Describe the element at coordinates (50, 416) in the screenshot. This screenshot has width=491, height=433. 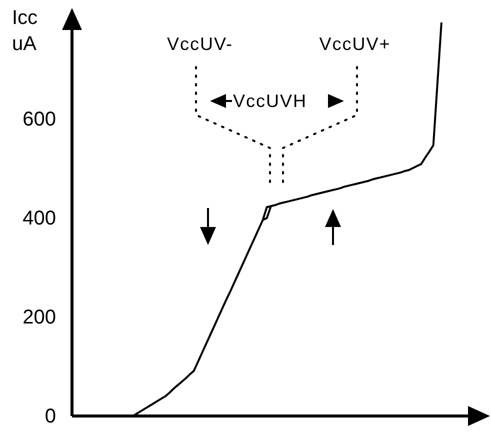
I see `y-tick-label: 0` at that location.